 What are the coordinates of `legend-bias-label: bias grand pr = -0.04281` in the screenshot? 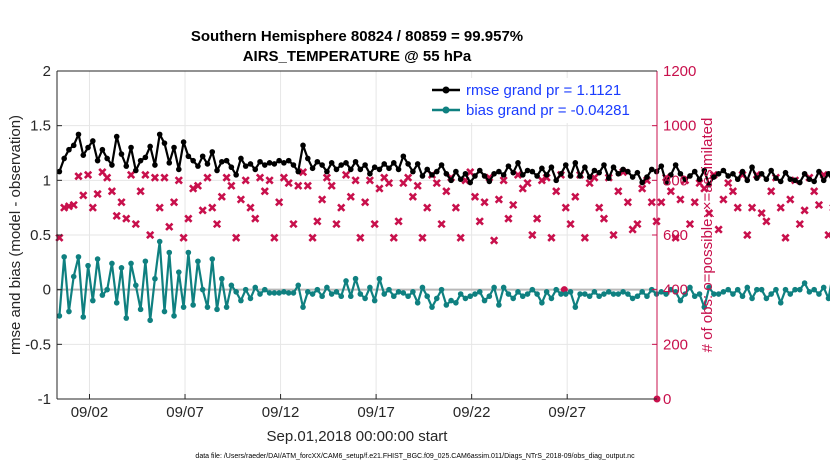 It's located at (548, 110).